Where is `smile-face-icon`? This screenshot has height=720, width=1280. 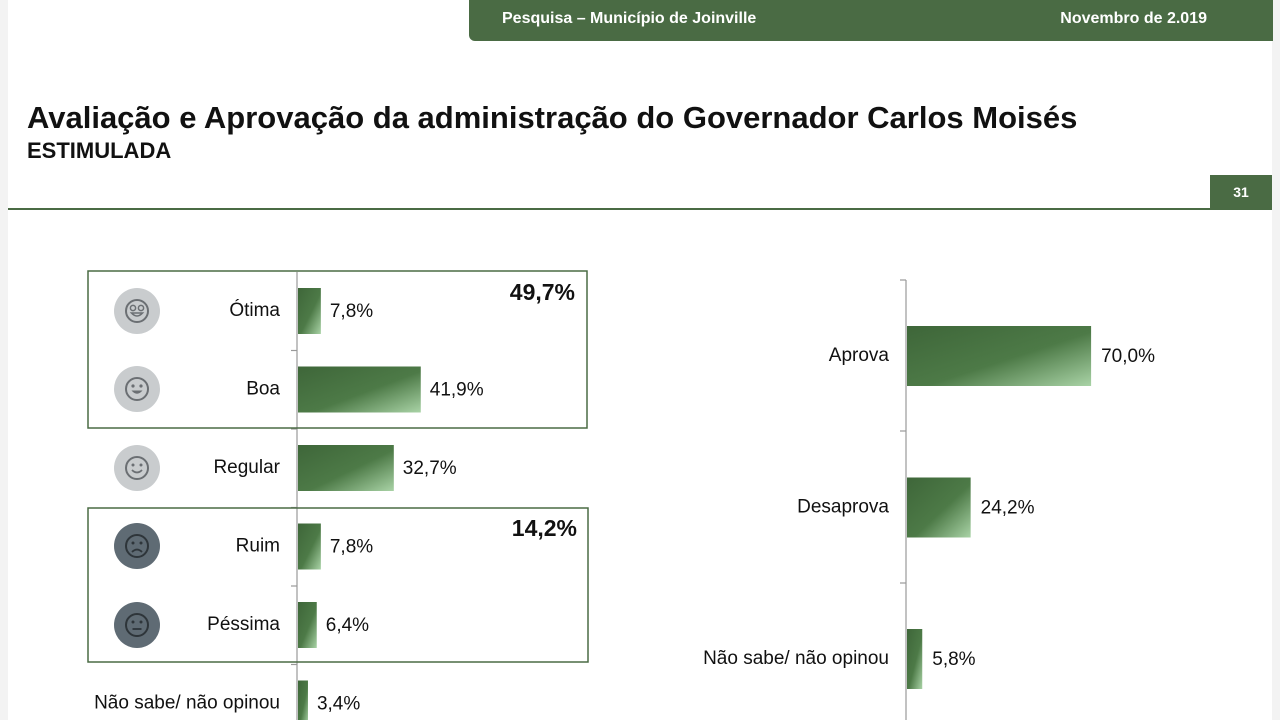
smile-face-icon is located at coordinates (137, 468).